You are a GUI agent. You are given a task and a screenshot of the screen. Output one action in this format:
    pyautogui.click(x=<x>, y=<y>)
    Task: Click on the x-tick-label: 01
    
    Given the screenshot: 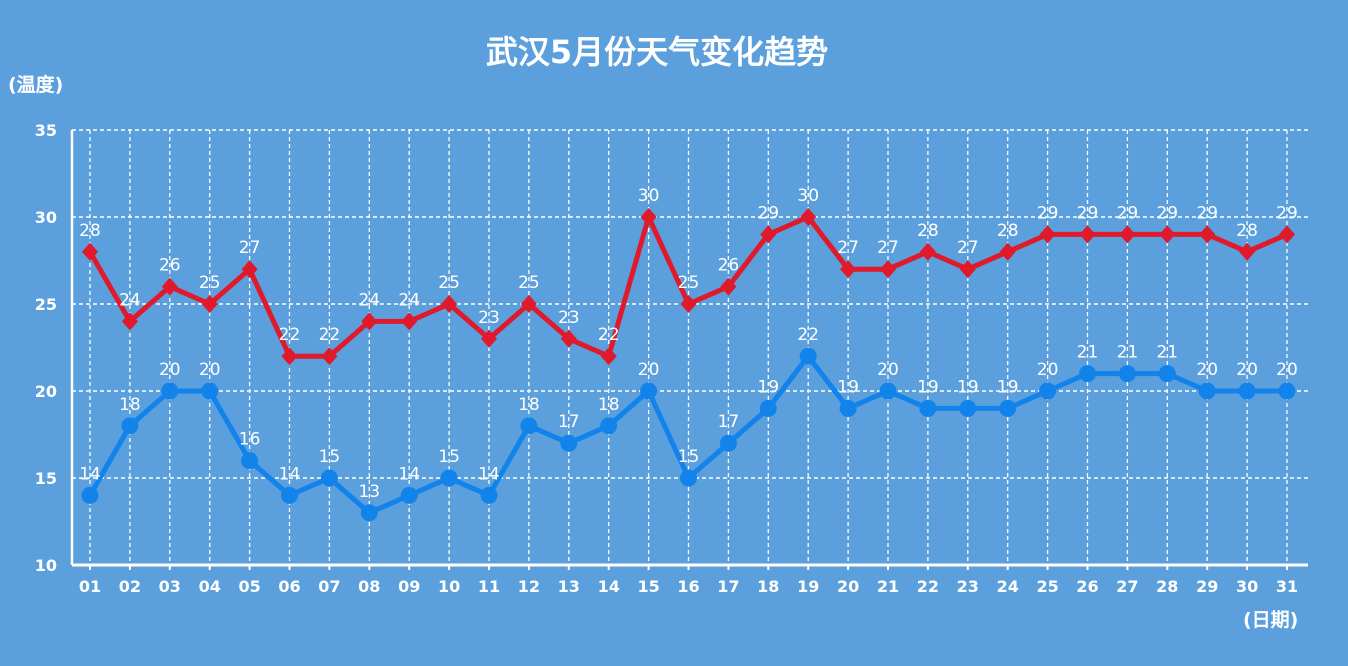 What is the action you would take?
    pyautogui.click(x=90, y=586)
    